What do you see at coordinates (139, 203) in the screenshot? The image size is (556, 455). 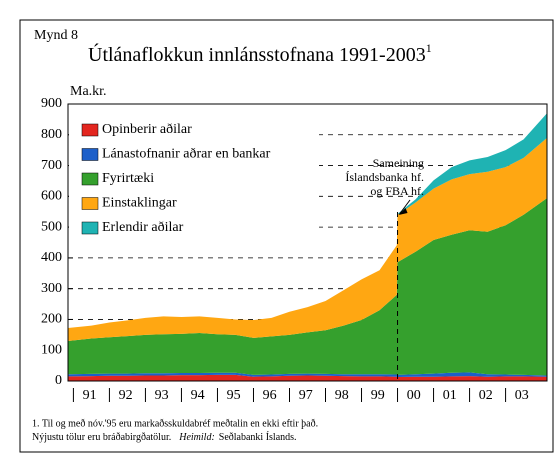 I see `legend-label: Einstaklingar` at bounding box center [139, 203].